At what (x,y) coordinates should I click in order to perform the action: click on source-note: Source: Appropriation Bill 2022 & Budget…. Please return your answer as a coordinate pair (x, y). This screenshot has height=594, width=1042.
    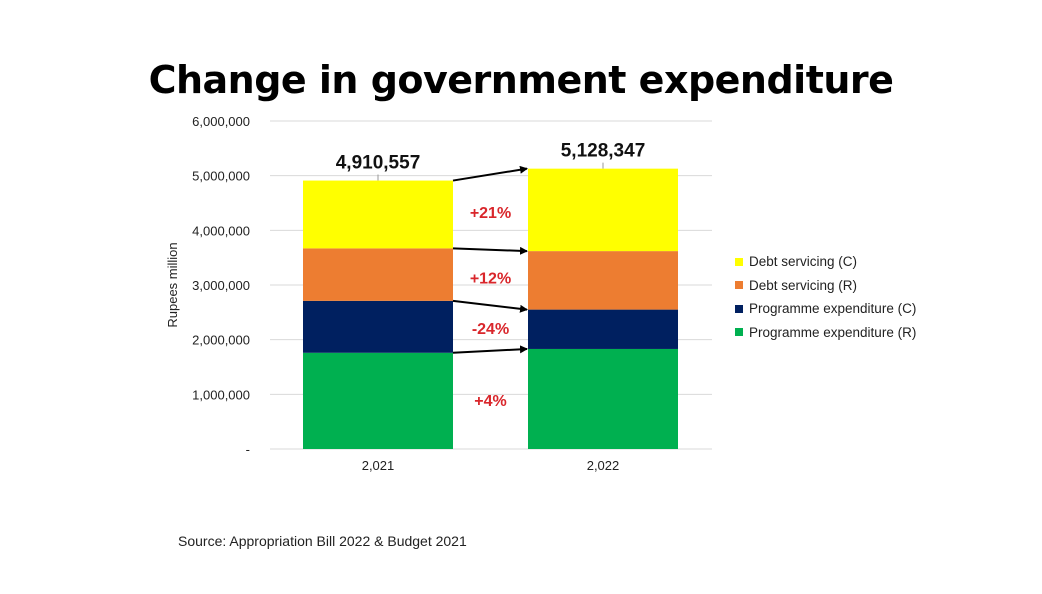
    Looking at the image, I should click on (322, 541).